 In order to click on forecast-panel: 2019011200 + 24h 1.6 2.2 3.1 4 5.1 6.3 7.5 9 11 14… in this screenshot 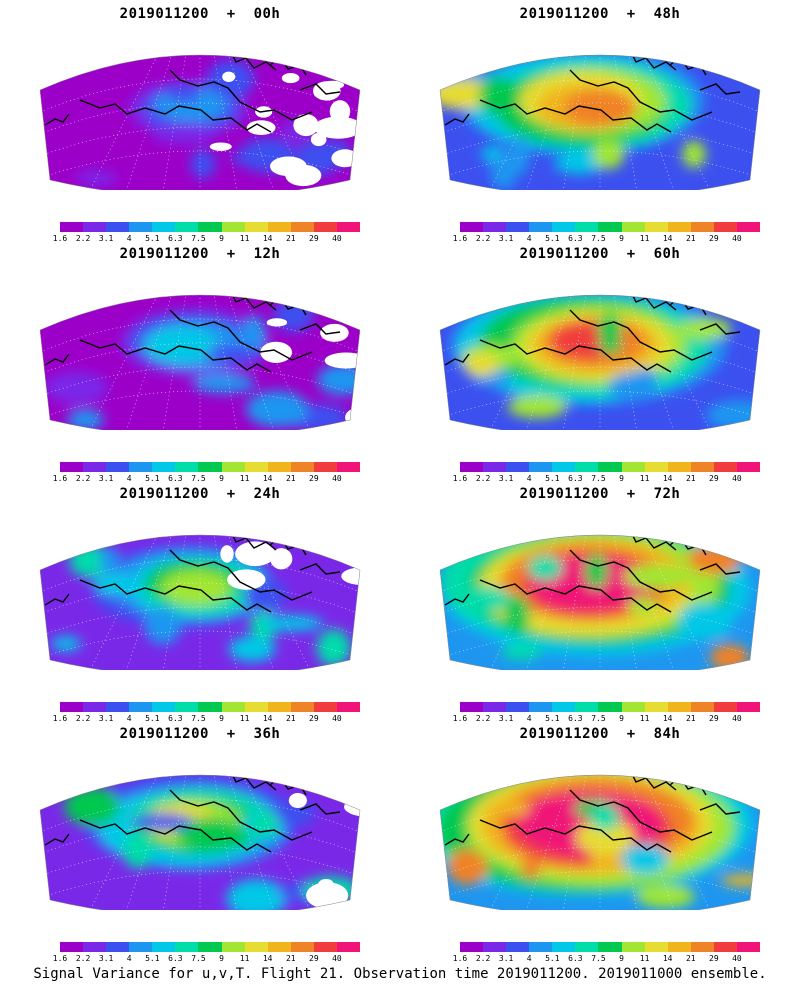, I will do `click(200, 602)`.